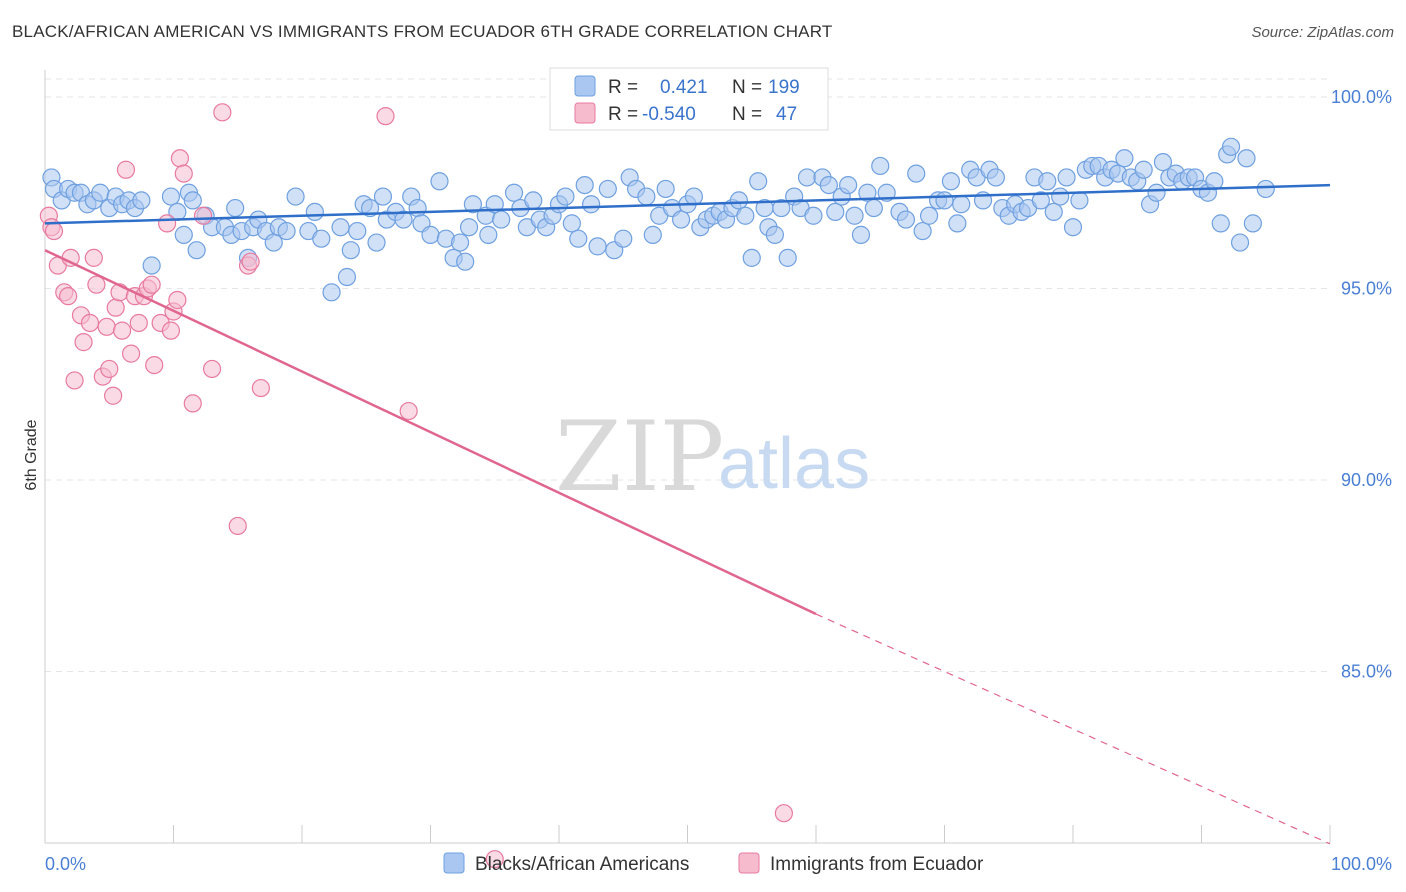 The width and height of the screenshot is (1406, 892). What do you see at coordinates (684, 87) in the screenshot?
I see `stats-r-value-blue: 0.421` at bounding box center [684, 87].